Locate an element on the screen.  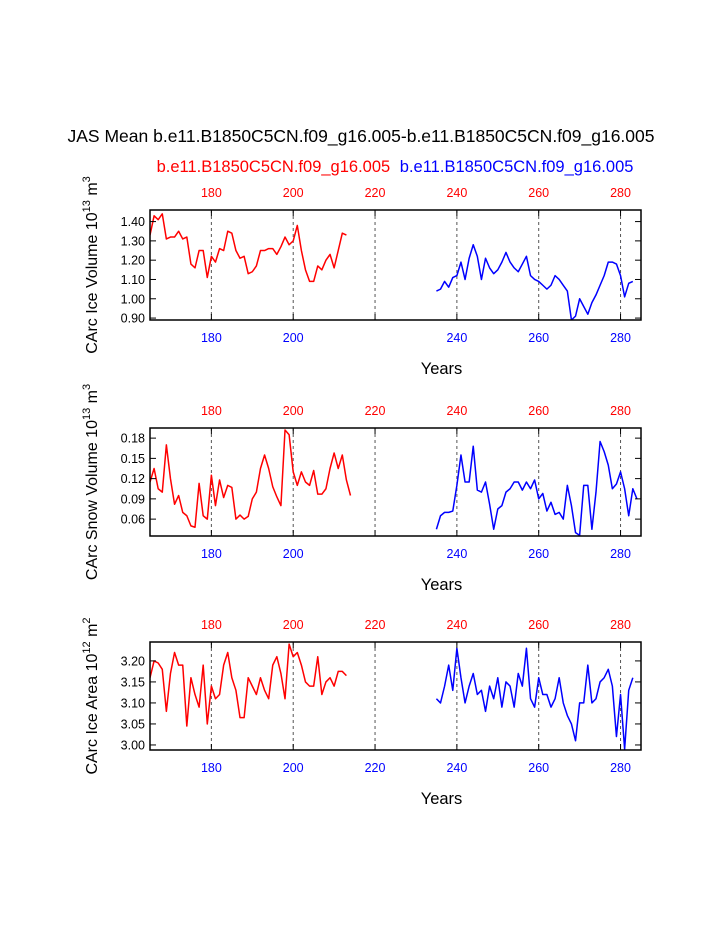
x-bottom-tick-label: 220 is located at coordinates (375, 768).